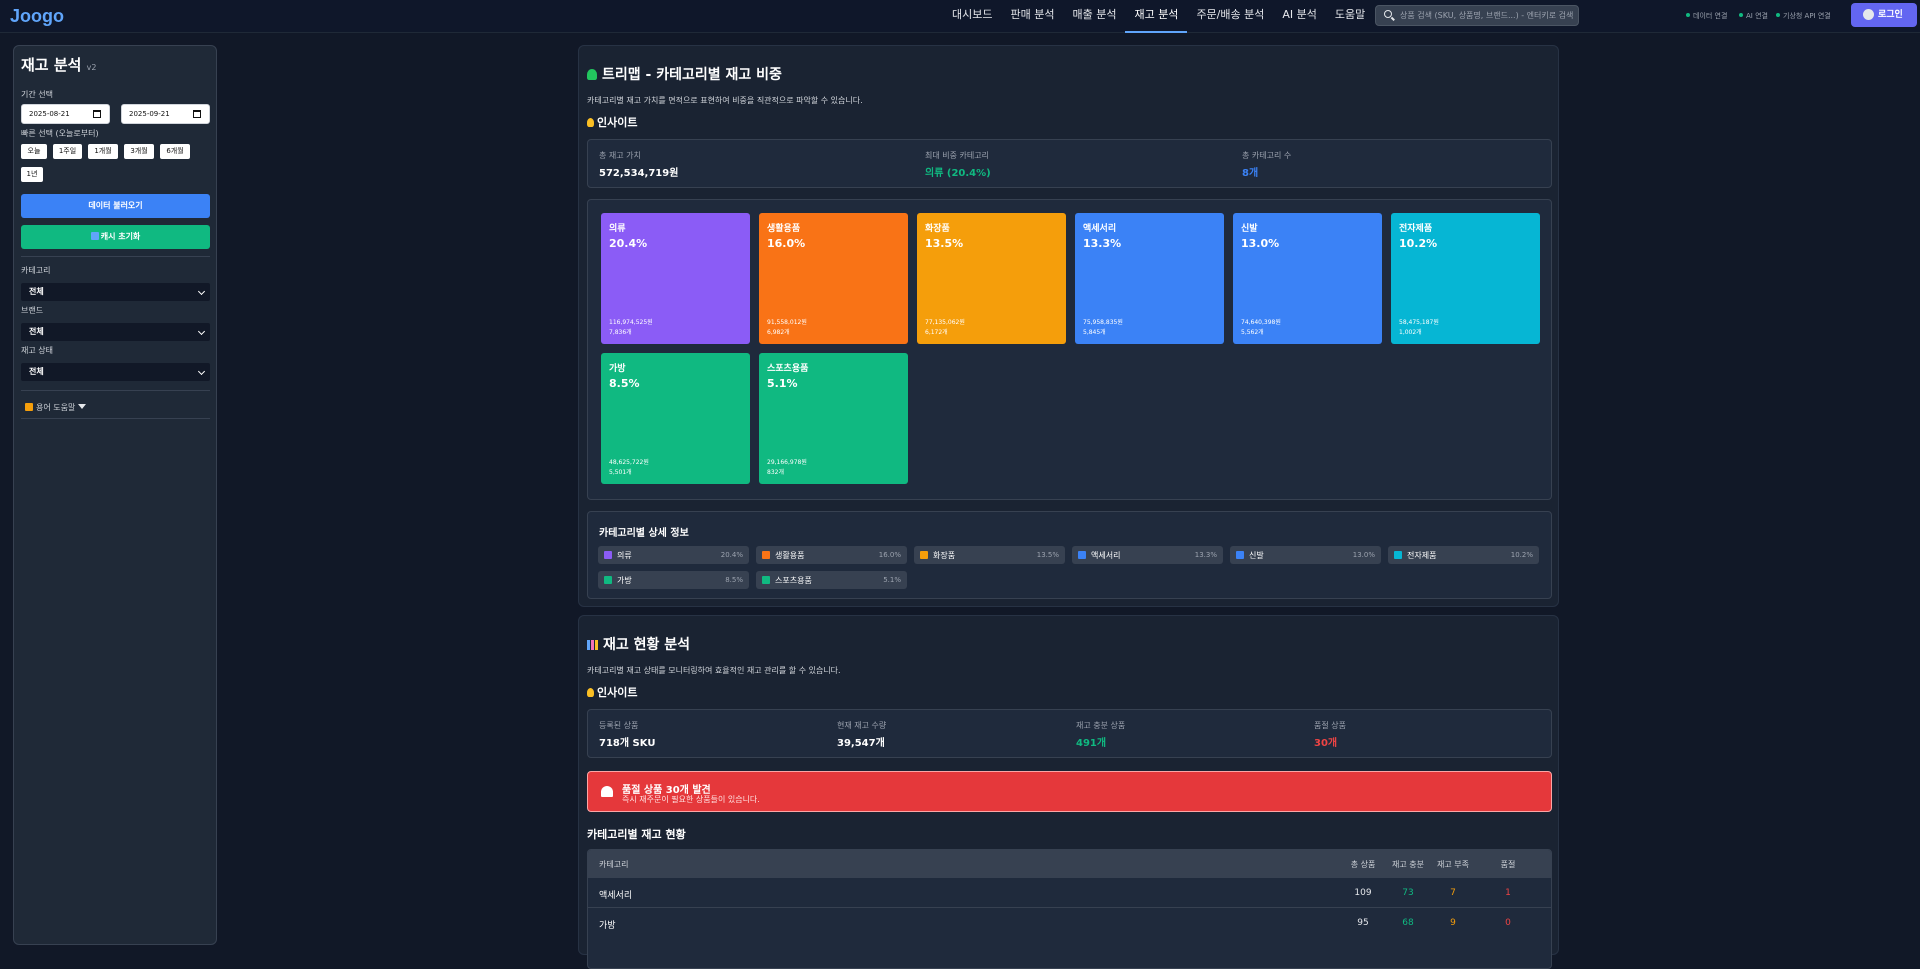 This screenshot has width=1920, height=969. What do you see at coordinates (1094, 14) in the screenshot?
I see `nav-revenue-analysis: 매출 분석` at bounding box center [1094, 14].